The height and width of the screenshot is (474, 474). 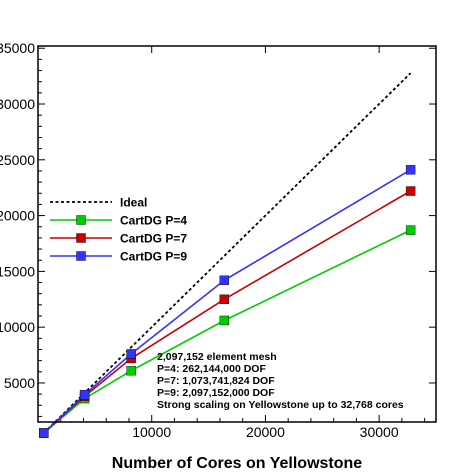 What do you see at coordinates (118, 230) in the screenshot?
I see `legend: Ideal CartDG P=4 CartDG P=7 CartDG P=9` at bounding box center [118, 230].